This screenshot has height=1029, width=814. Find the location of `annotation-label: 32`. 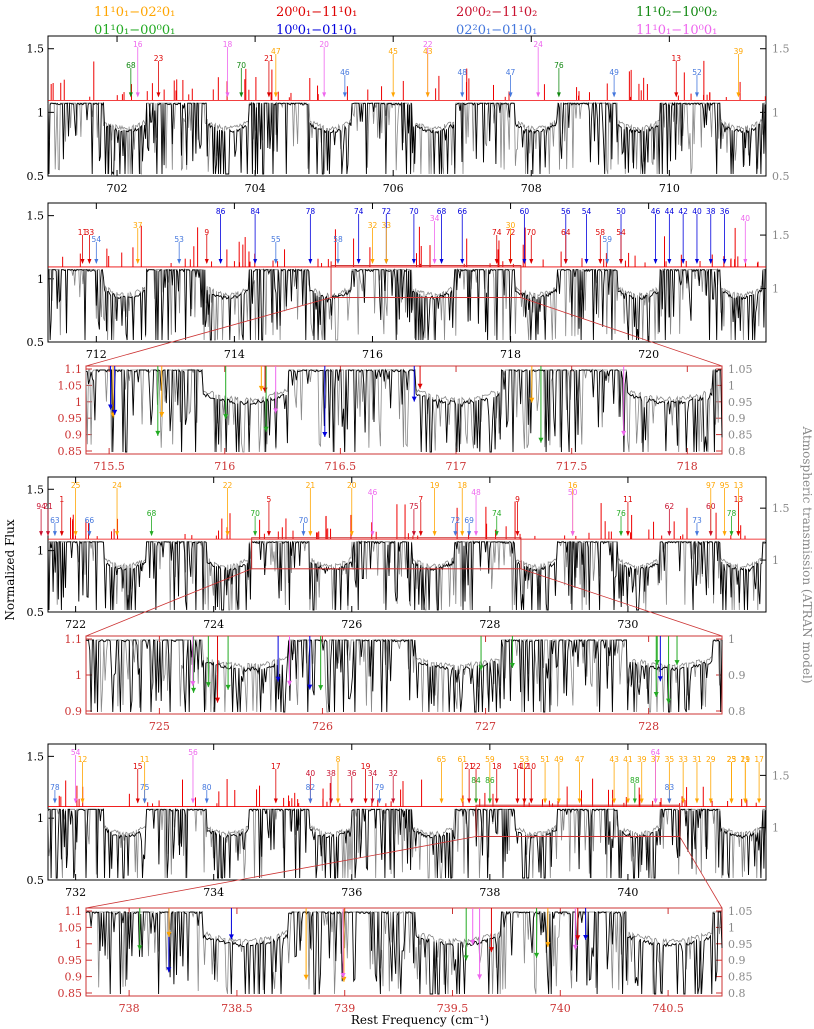

annotation-label: 32 is located at coordinates (373, 225).